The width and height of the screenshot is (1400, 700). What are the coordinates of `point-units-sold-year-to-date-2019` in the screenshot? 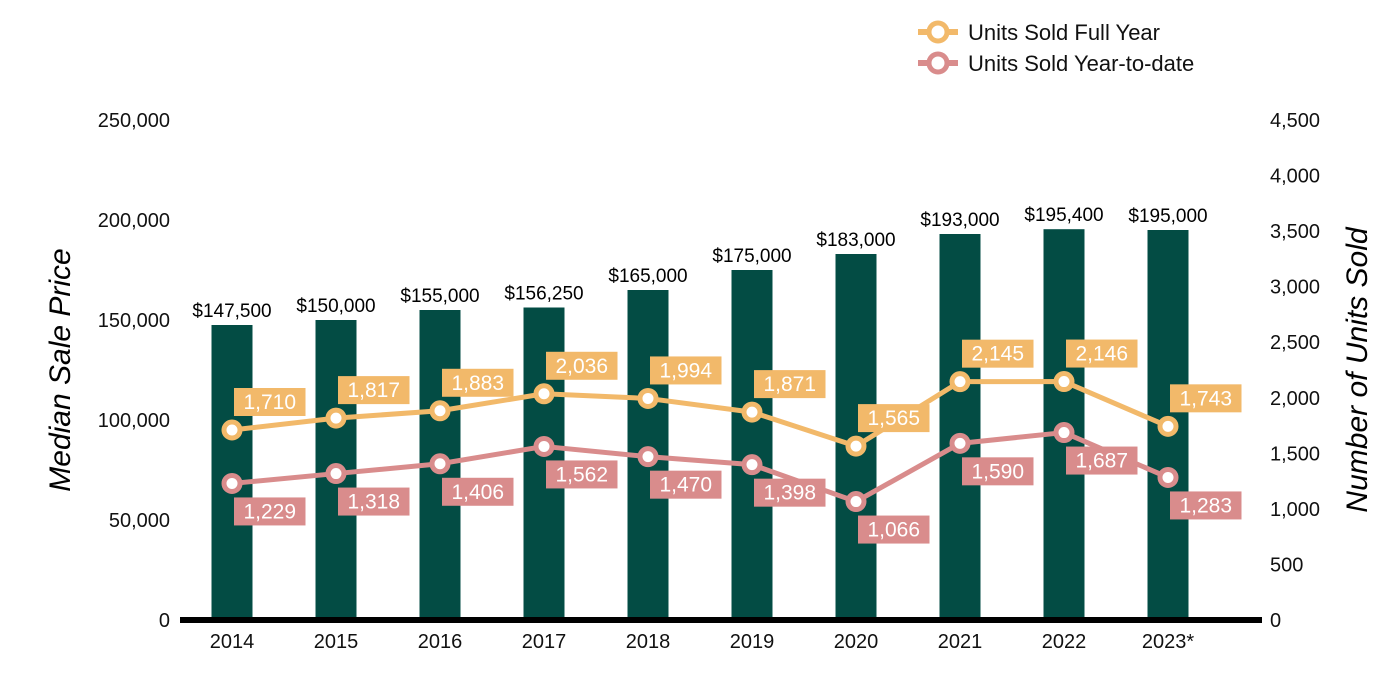 It's located at (752, 465).